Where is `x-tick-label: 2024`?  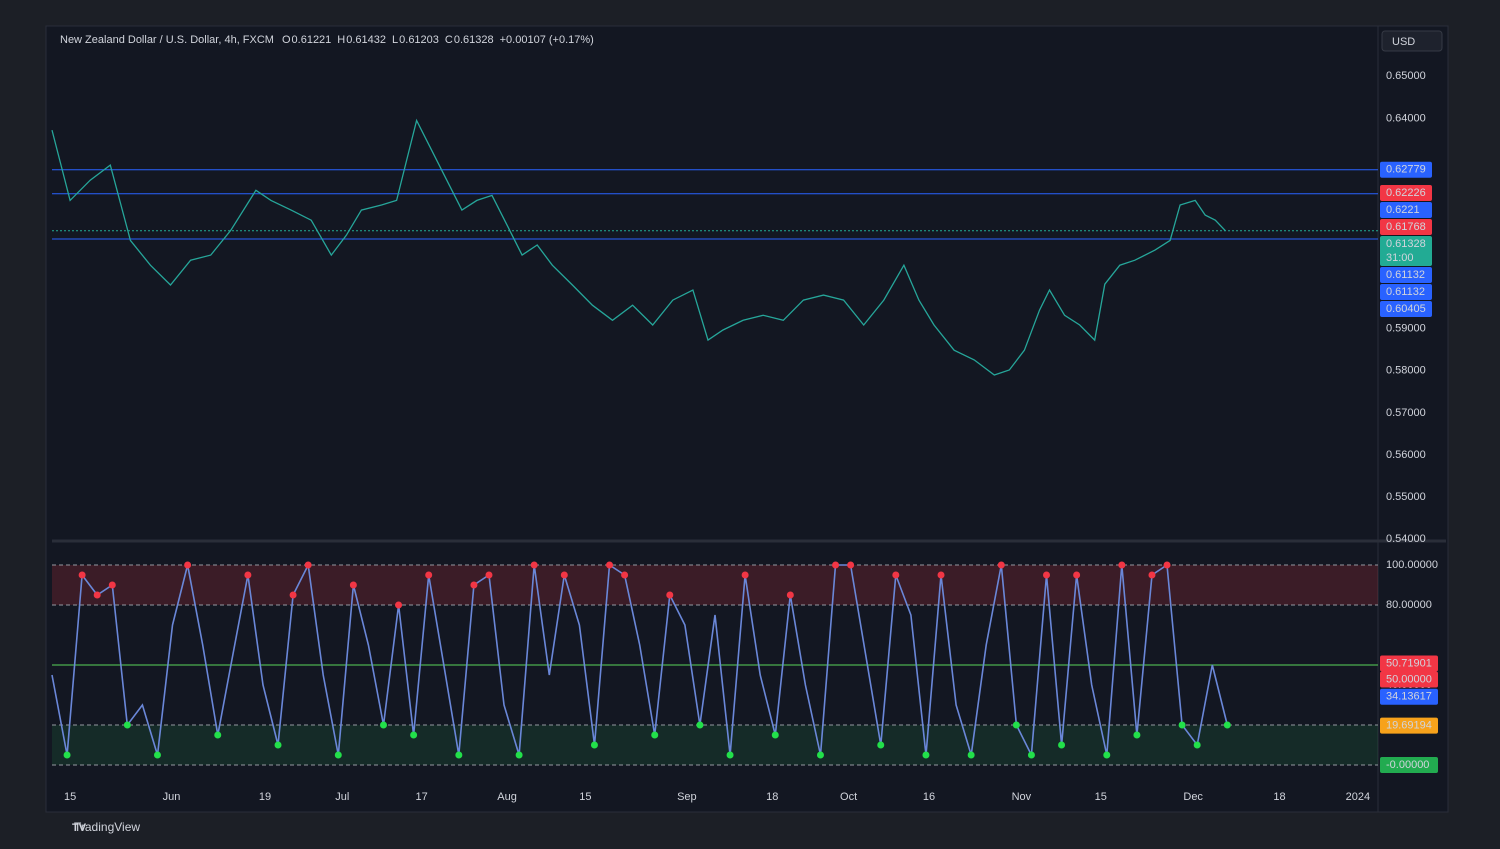
x-tick-label: 2024 is located at coordinates (1358, 797).